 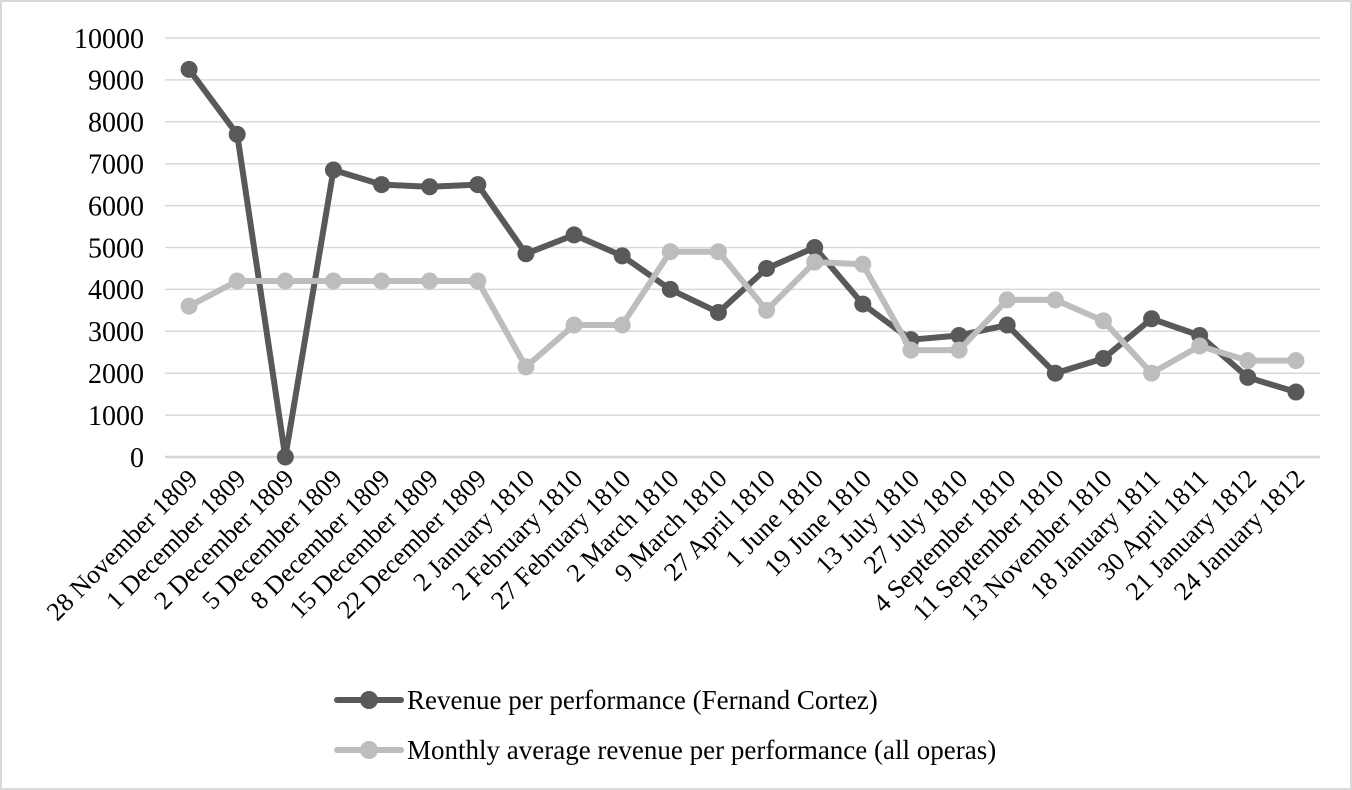 I want to click on legend-label: Revenue per performance (Fernand Cortez), so click(x=642, y=700).